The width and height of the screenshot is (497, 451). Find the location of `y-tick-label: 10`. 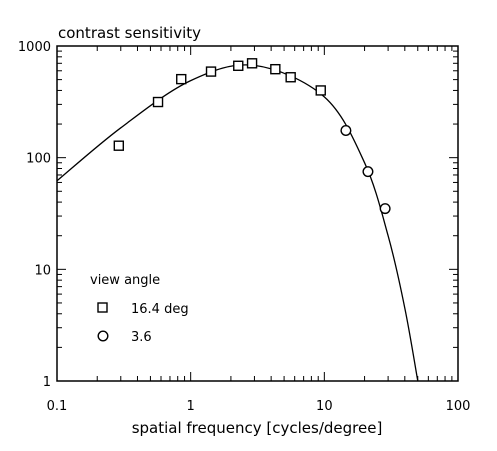

y-tick-label: 10 is located at coordinates (42, 270).